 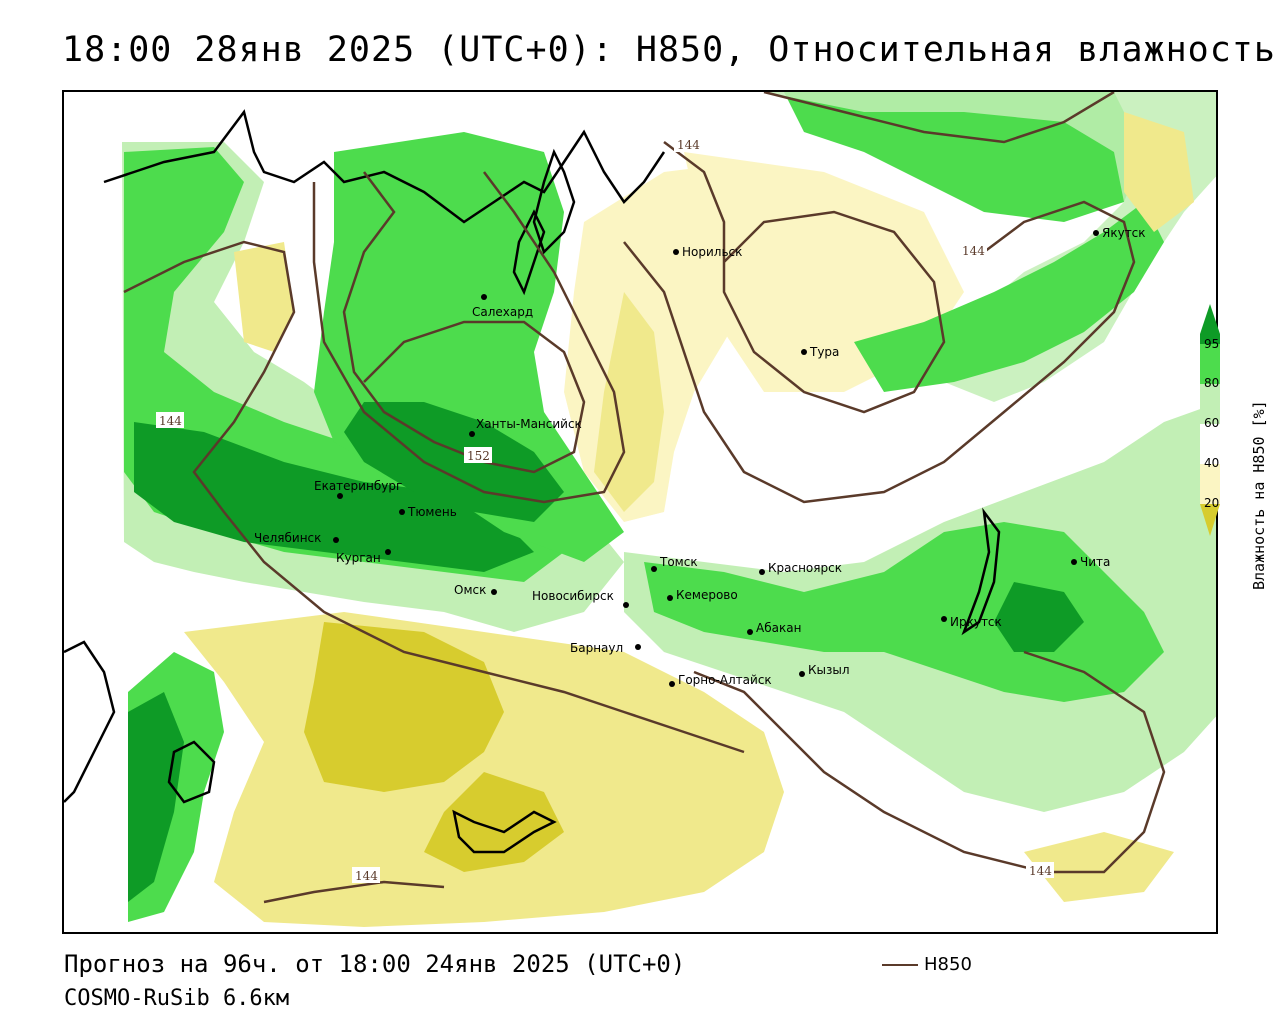 I want to click on humidity-wet-northarc, so click(x=1009, y=297).